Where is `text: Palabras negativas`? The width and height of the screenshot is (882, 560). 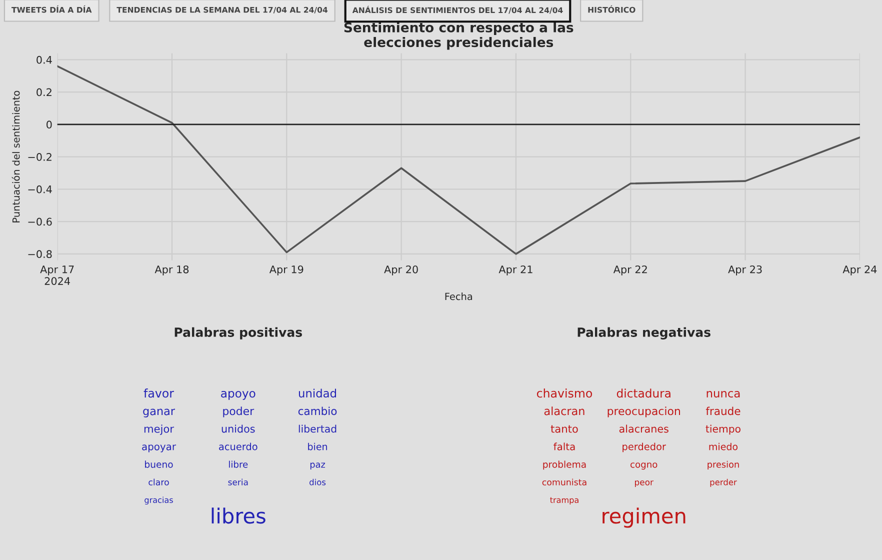 text: Palabras negativas is located at coordinates (644, 333).